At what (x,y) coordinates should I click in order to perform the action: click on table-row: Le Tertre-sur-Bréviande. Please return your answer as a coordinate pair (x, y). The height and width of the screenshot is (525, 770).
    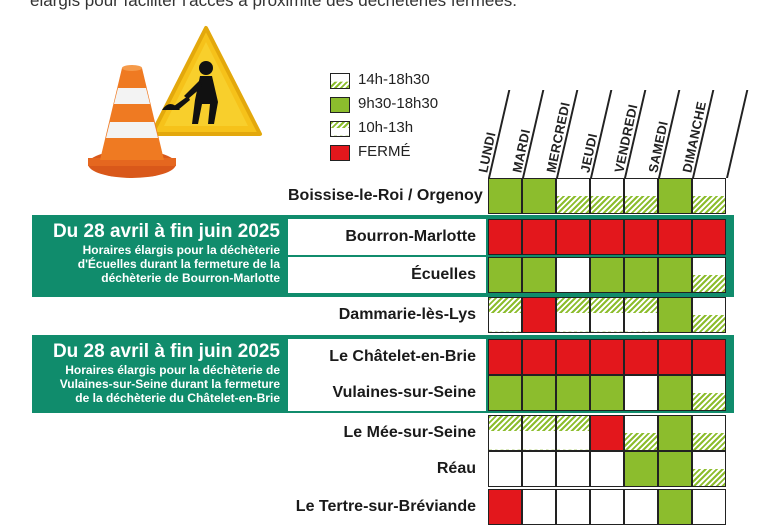
    Looking at the image, I should click on (509, 507).